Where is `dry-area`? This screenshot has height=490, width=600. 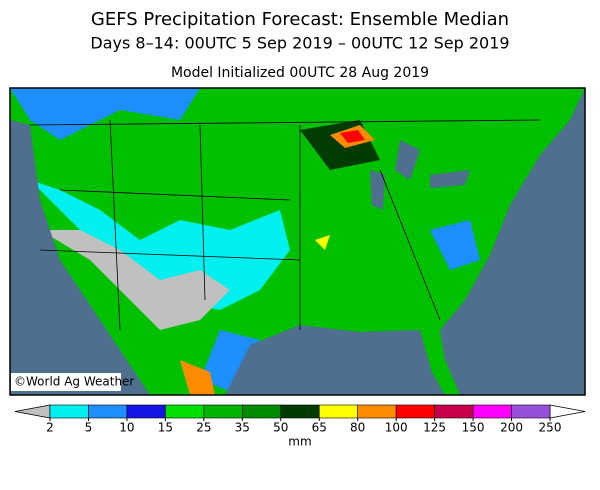
dry-area is located at coordinates (135, 280).